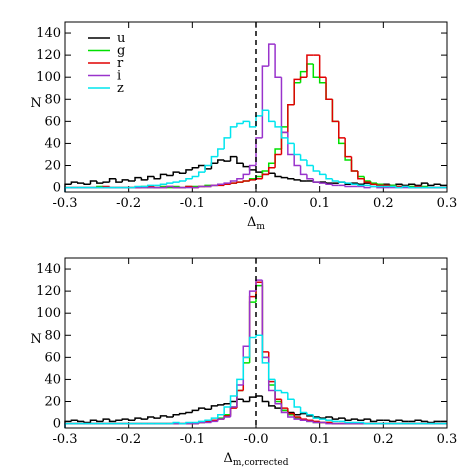 The width and height of the screenshot is (471, 471). I want to click on y-tick-label: 0, so click(57, 188).